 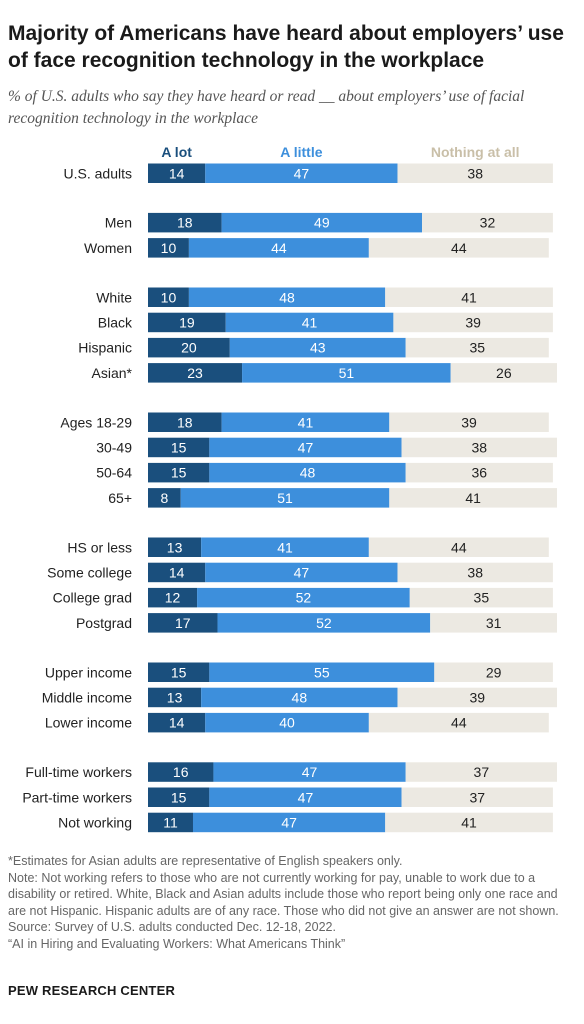 What do you see at coordinates (176, 152) in the screenshot?
I see `legend-a-lot: A lot` at bounding box center [176, 152].